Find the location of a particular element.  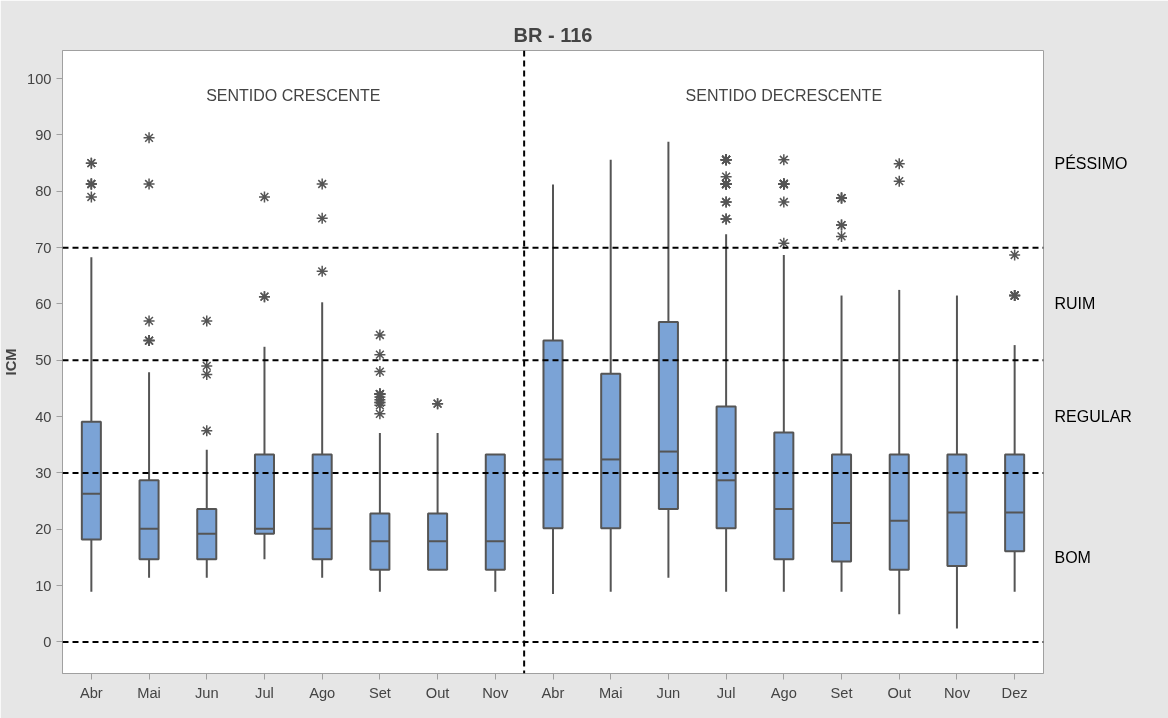

y-tick-label: 0 is located at coordinates (47, 641).